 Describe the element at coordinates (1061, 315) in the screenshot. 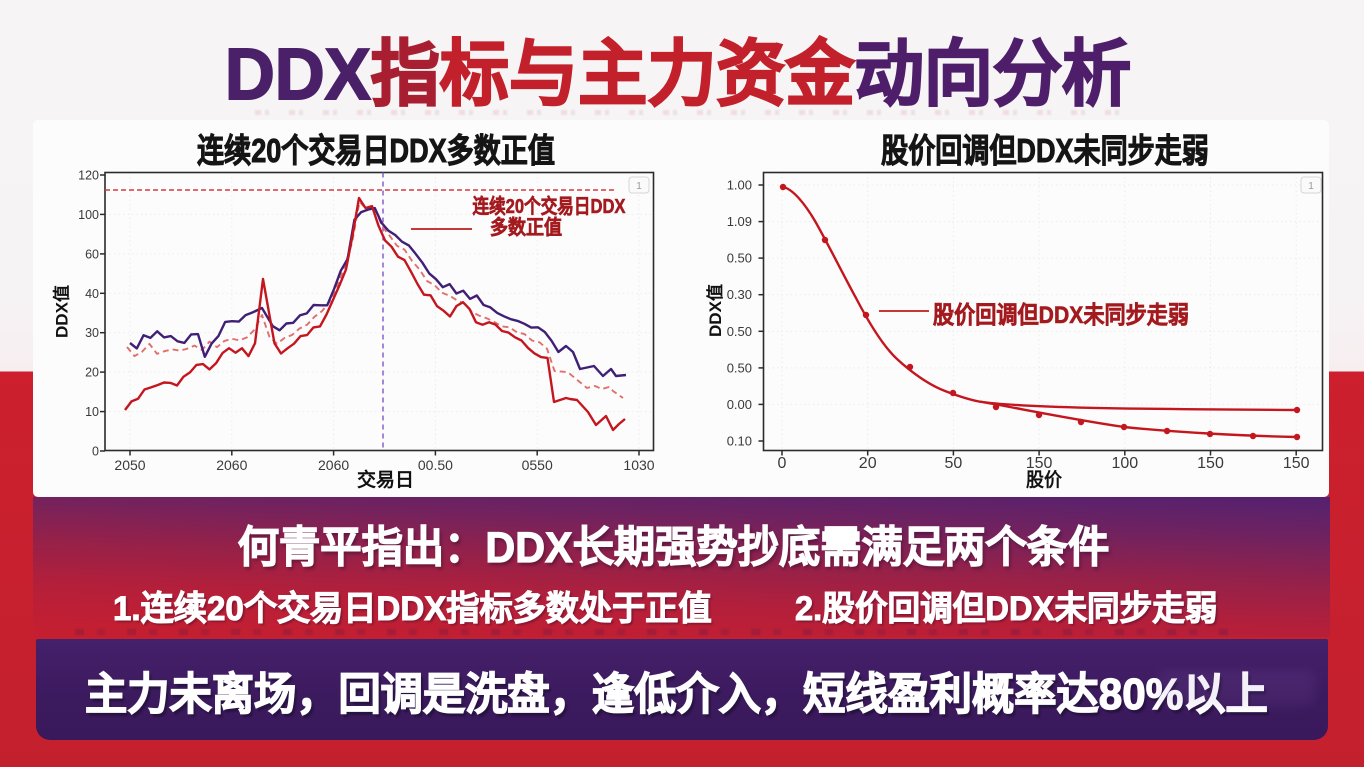

I see `svg-text: 股价回调但DDX未同步走弱` at that location.